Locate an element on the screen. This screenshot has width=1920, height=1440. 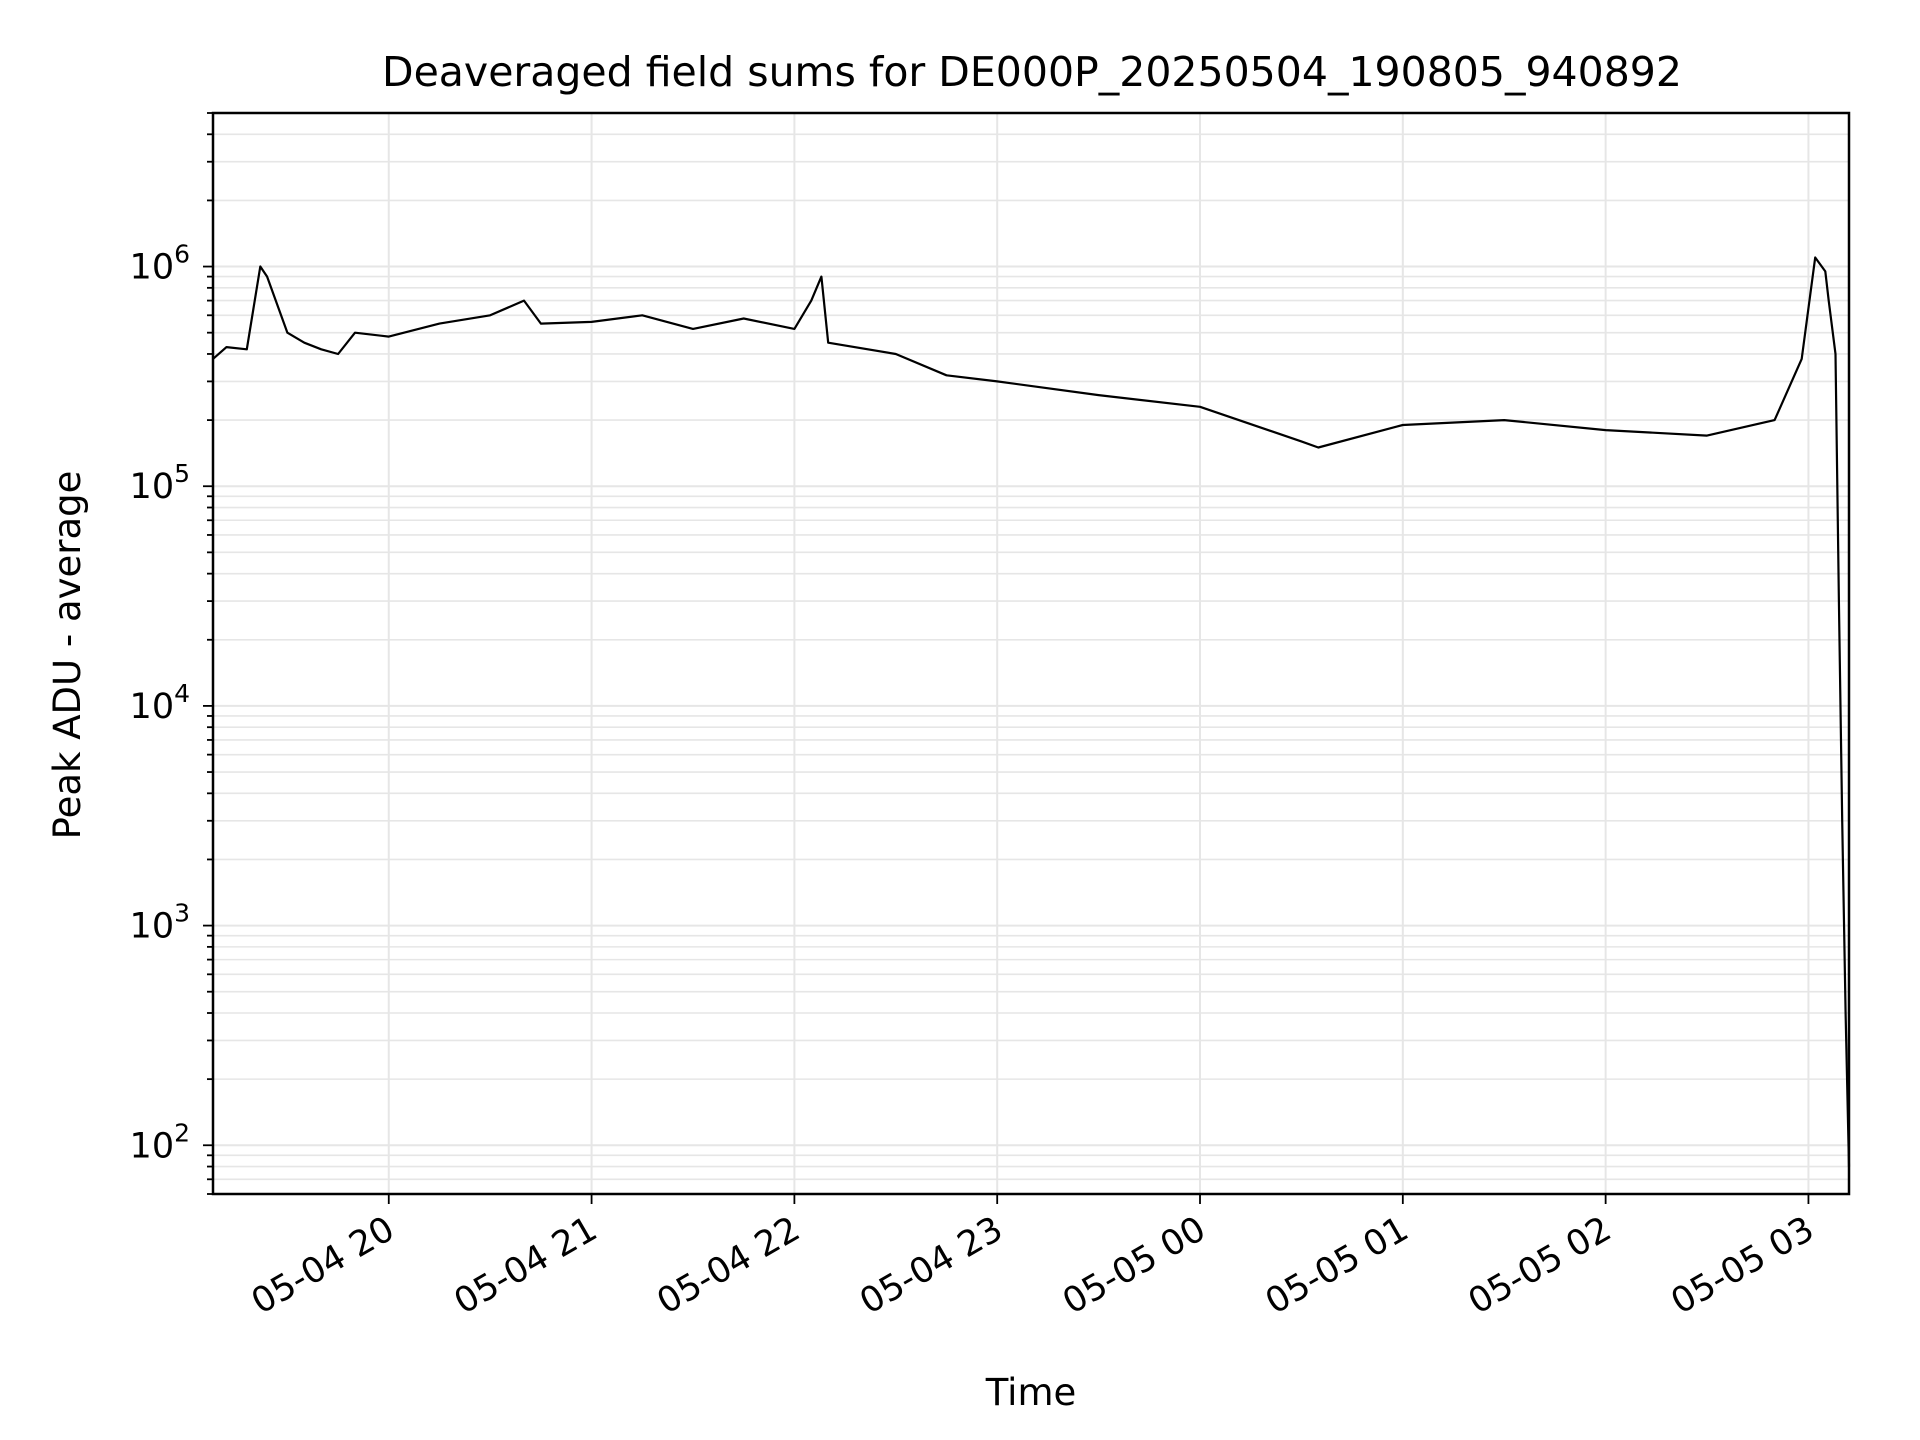
y-tick-label: 10² is located at coordinates (160, 1142).